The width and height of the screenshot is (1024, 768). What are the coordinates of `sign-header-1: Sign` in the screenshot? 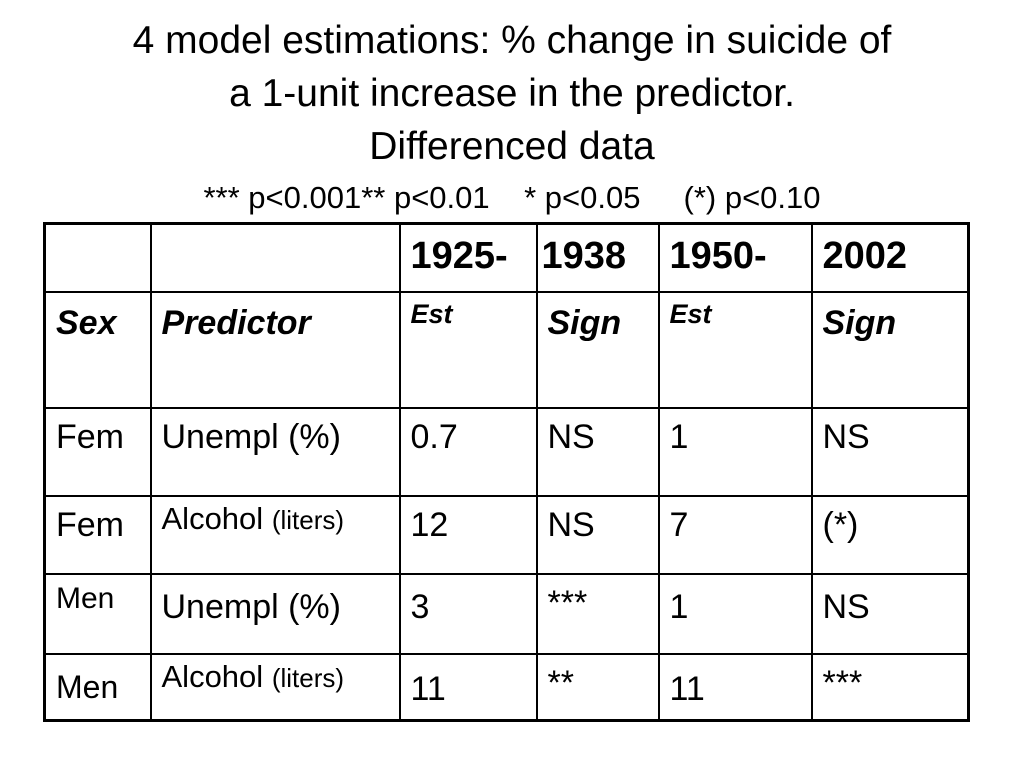 It's located at (597, 350).